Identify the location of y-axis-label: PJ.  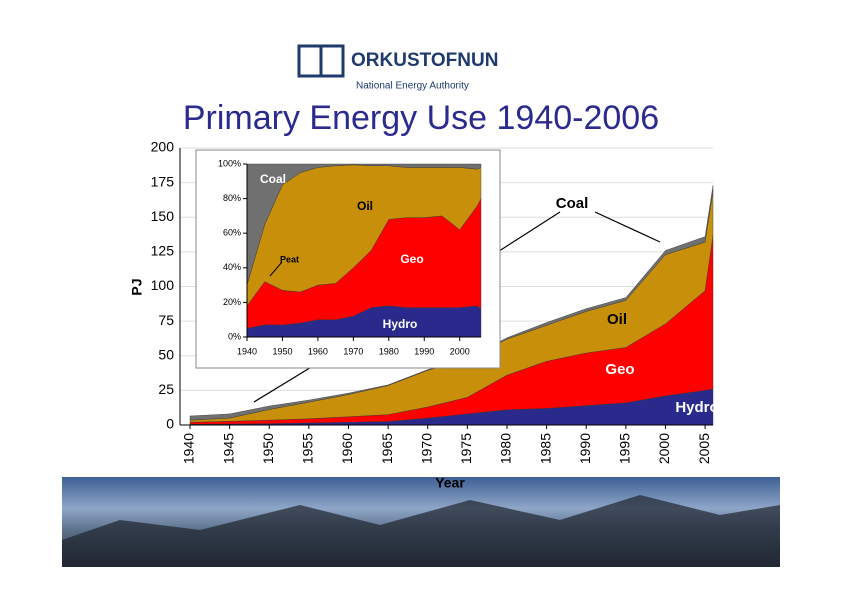
(137, 286).